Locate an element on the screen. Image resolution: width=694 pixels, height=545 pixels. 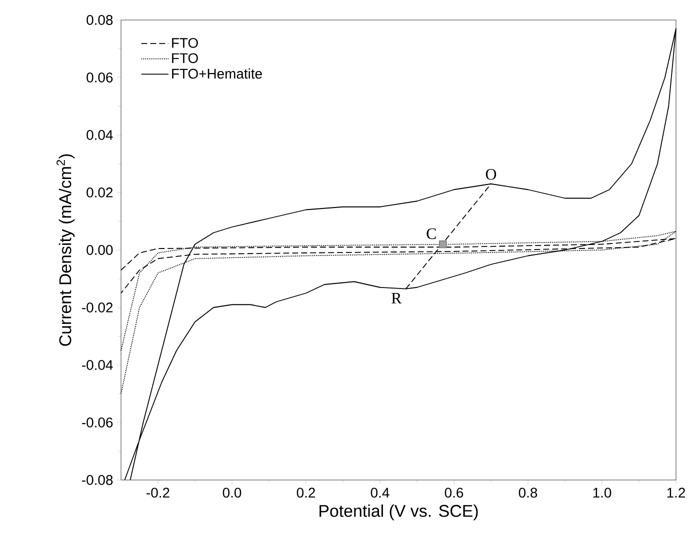
x-tick-label: 0.0 is located at coordinates (232, 493).